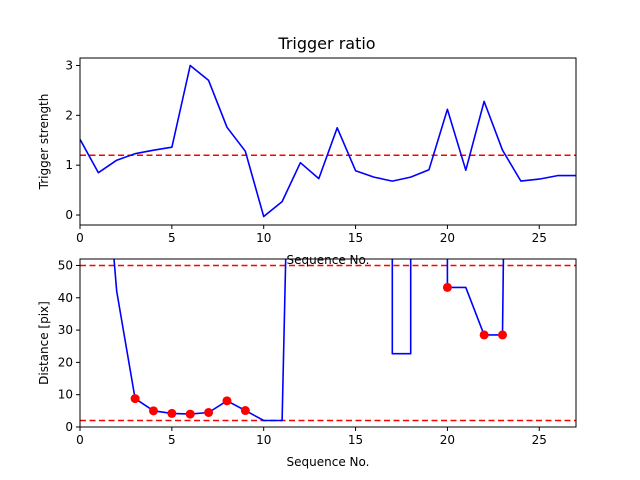 The height and width of the screenshot is (480, 640). What do you see at coordinates (44, 142) in the screenshot?
I see `y-axis-label: Trigger strength` at bounding box center [44, 142].